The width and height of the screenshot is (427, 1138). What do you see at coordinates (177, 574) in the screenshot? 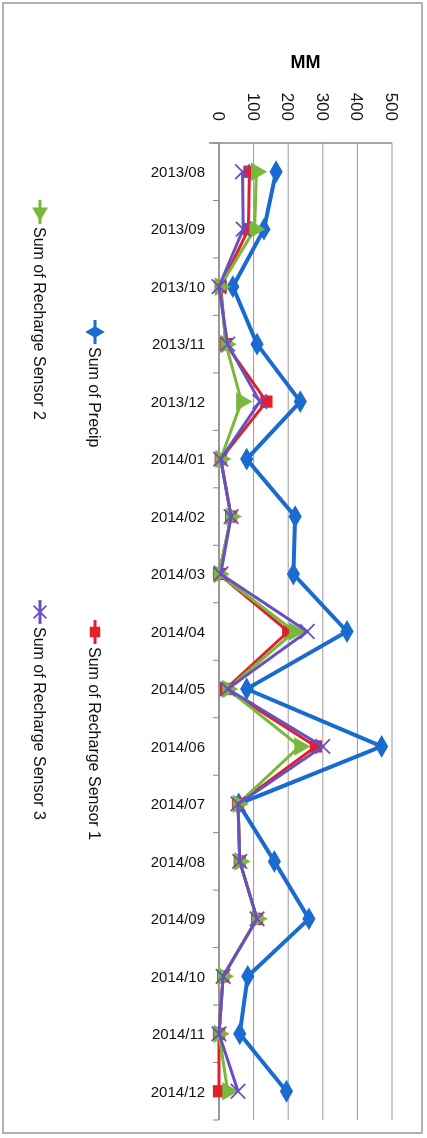
I see `y-tick-label: 2014/03` at bounding box center [177, 574].